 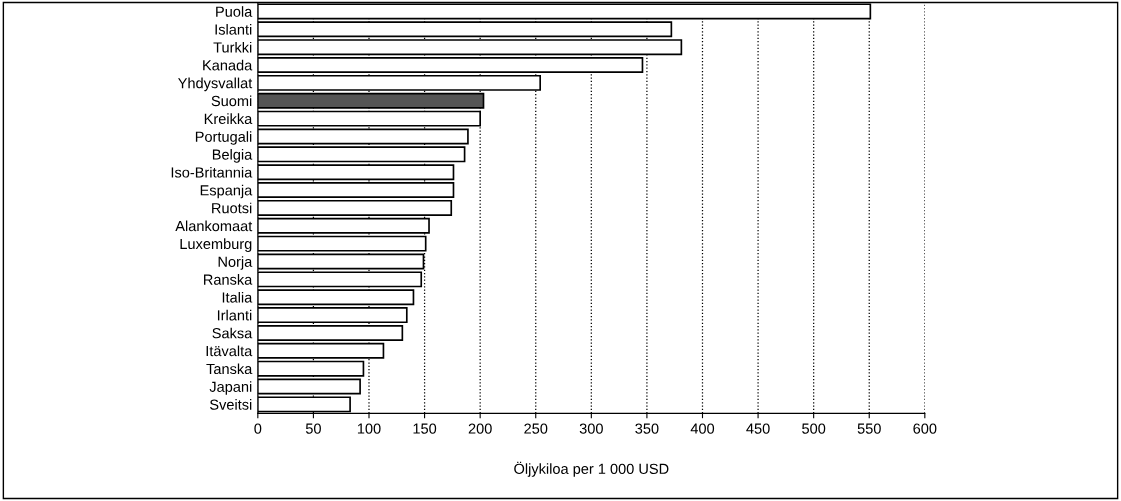 What do you see at coordinates (235, 263) in the screenshot?
I see `y-tick-label: Norja` at bounding box center [235, 263].